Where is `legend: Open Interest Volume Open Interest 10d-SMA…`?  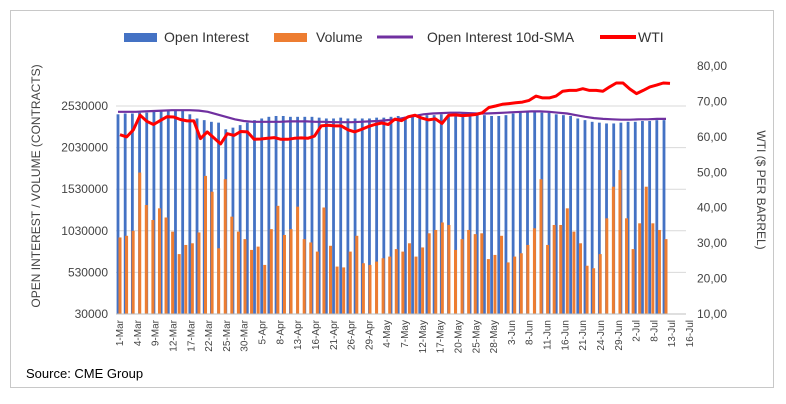 legend: Open Interest Volume Open Interest 10d-SMA… is located at coordinates (394, 37).